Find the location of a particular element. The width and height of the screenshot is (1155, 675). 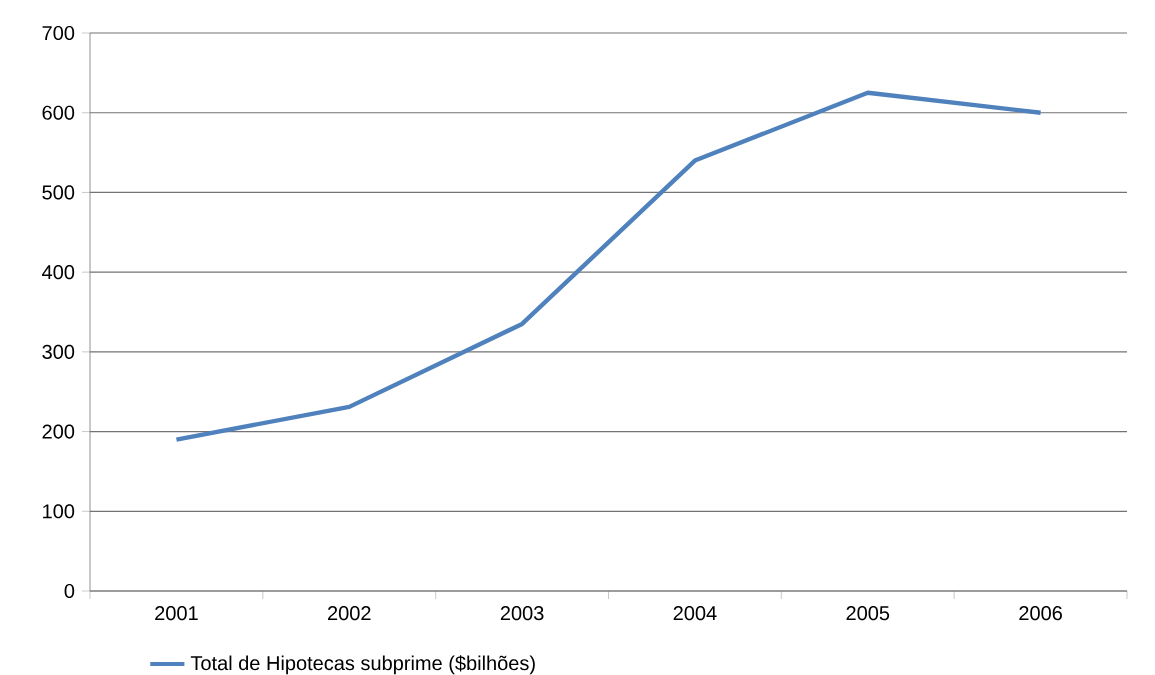

y-tick-label: 100 is located at coordinates (59, 511).